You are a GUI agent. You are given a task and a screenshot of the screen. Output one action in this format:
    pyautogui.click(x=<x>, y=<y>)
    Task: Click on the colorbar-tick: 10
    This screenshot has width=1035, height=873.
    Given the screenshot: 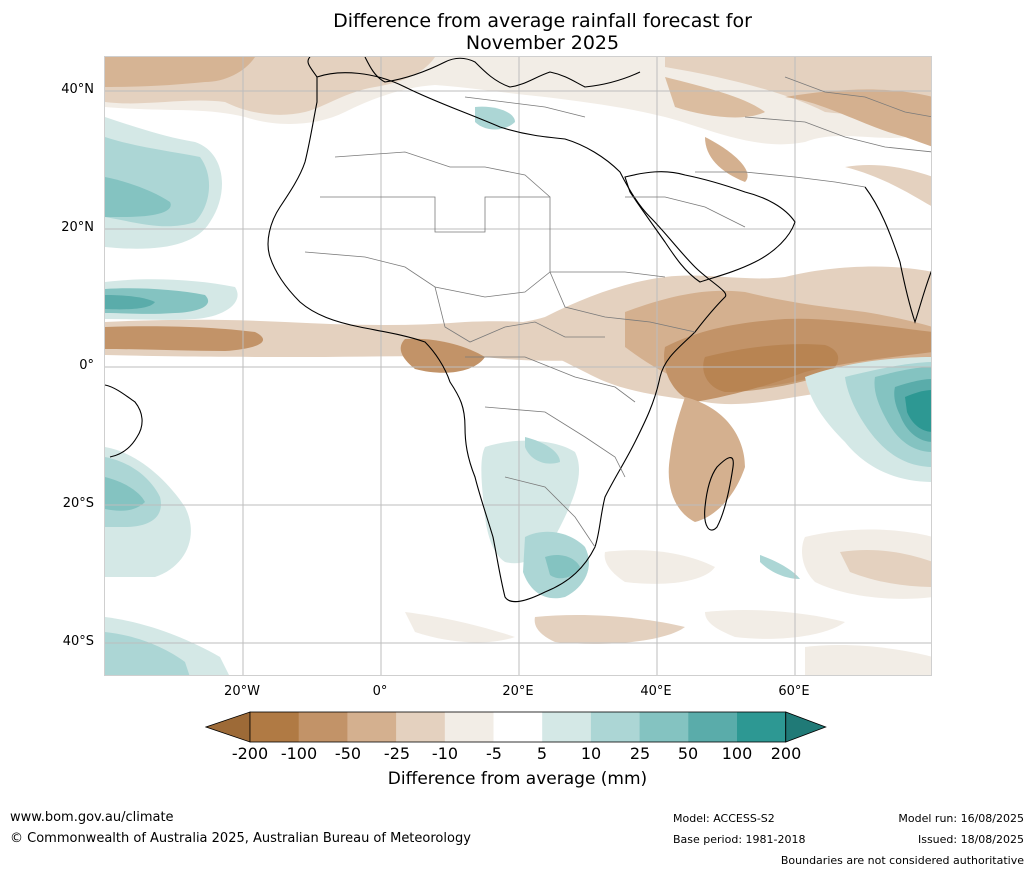 What is the action you would take?
    pyautogui.click(x=591, y=753)
    